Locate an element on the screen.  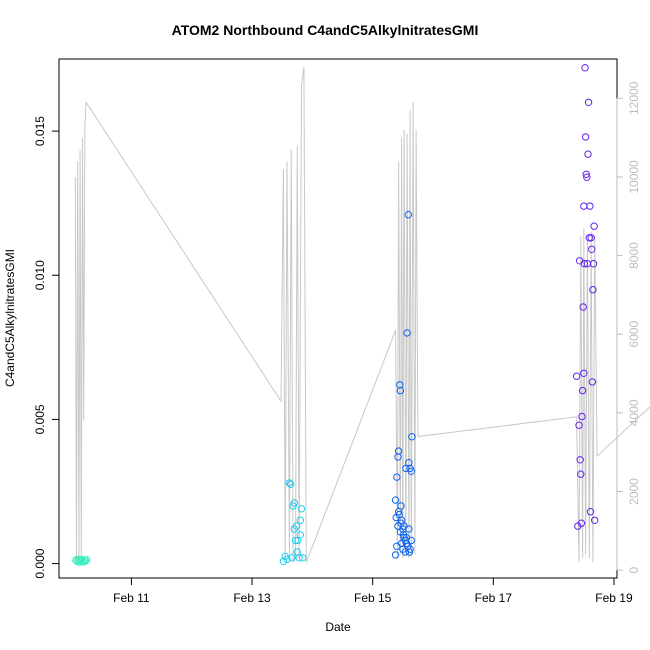
x-tick-label: Feb 13 is located at coordinates (252, 598).